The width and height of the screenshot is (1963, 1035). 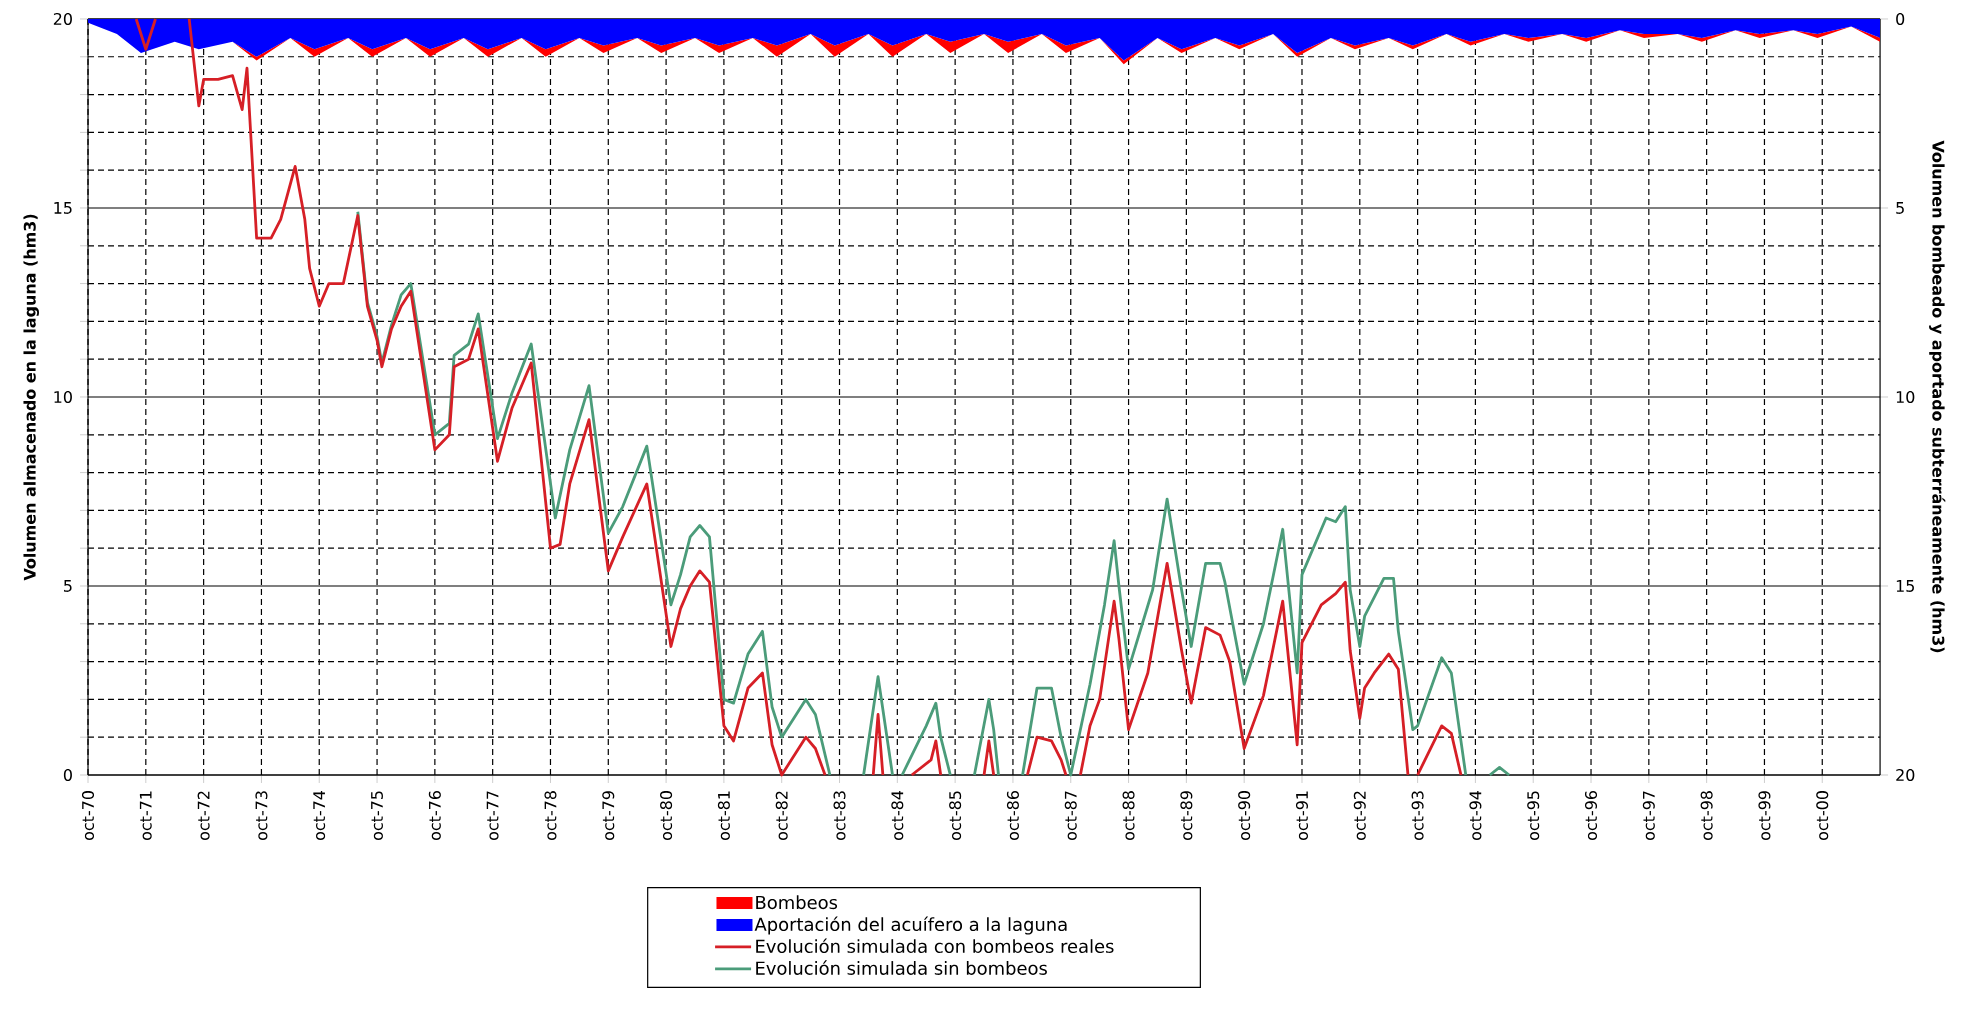 What do you see at coordinates (910, 925) in the screenshot?
I see `legend-label: Aportación del acuífero a la laguna` at bounding box center [910, 925].